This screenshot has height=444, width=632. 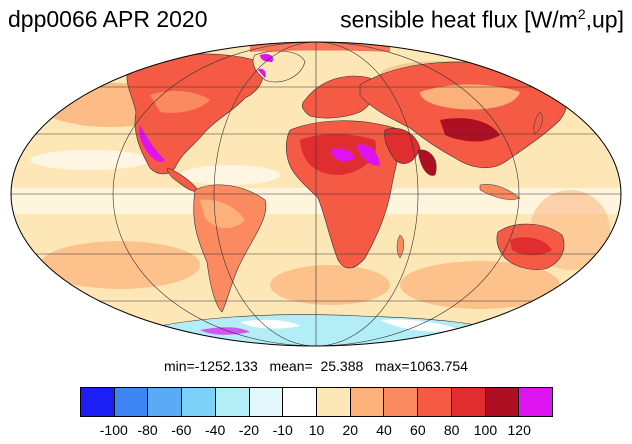 What do you see at coordinates (181, 430) in the screenshot?
I see `colorbar-tick-label: -60` at bounding box center [181, 430].